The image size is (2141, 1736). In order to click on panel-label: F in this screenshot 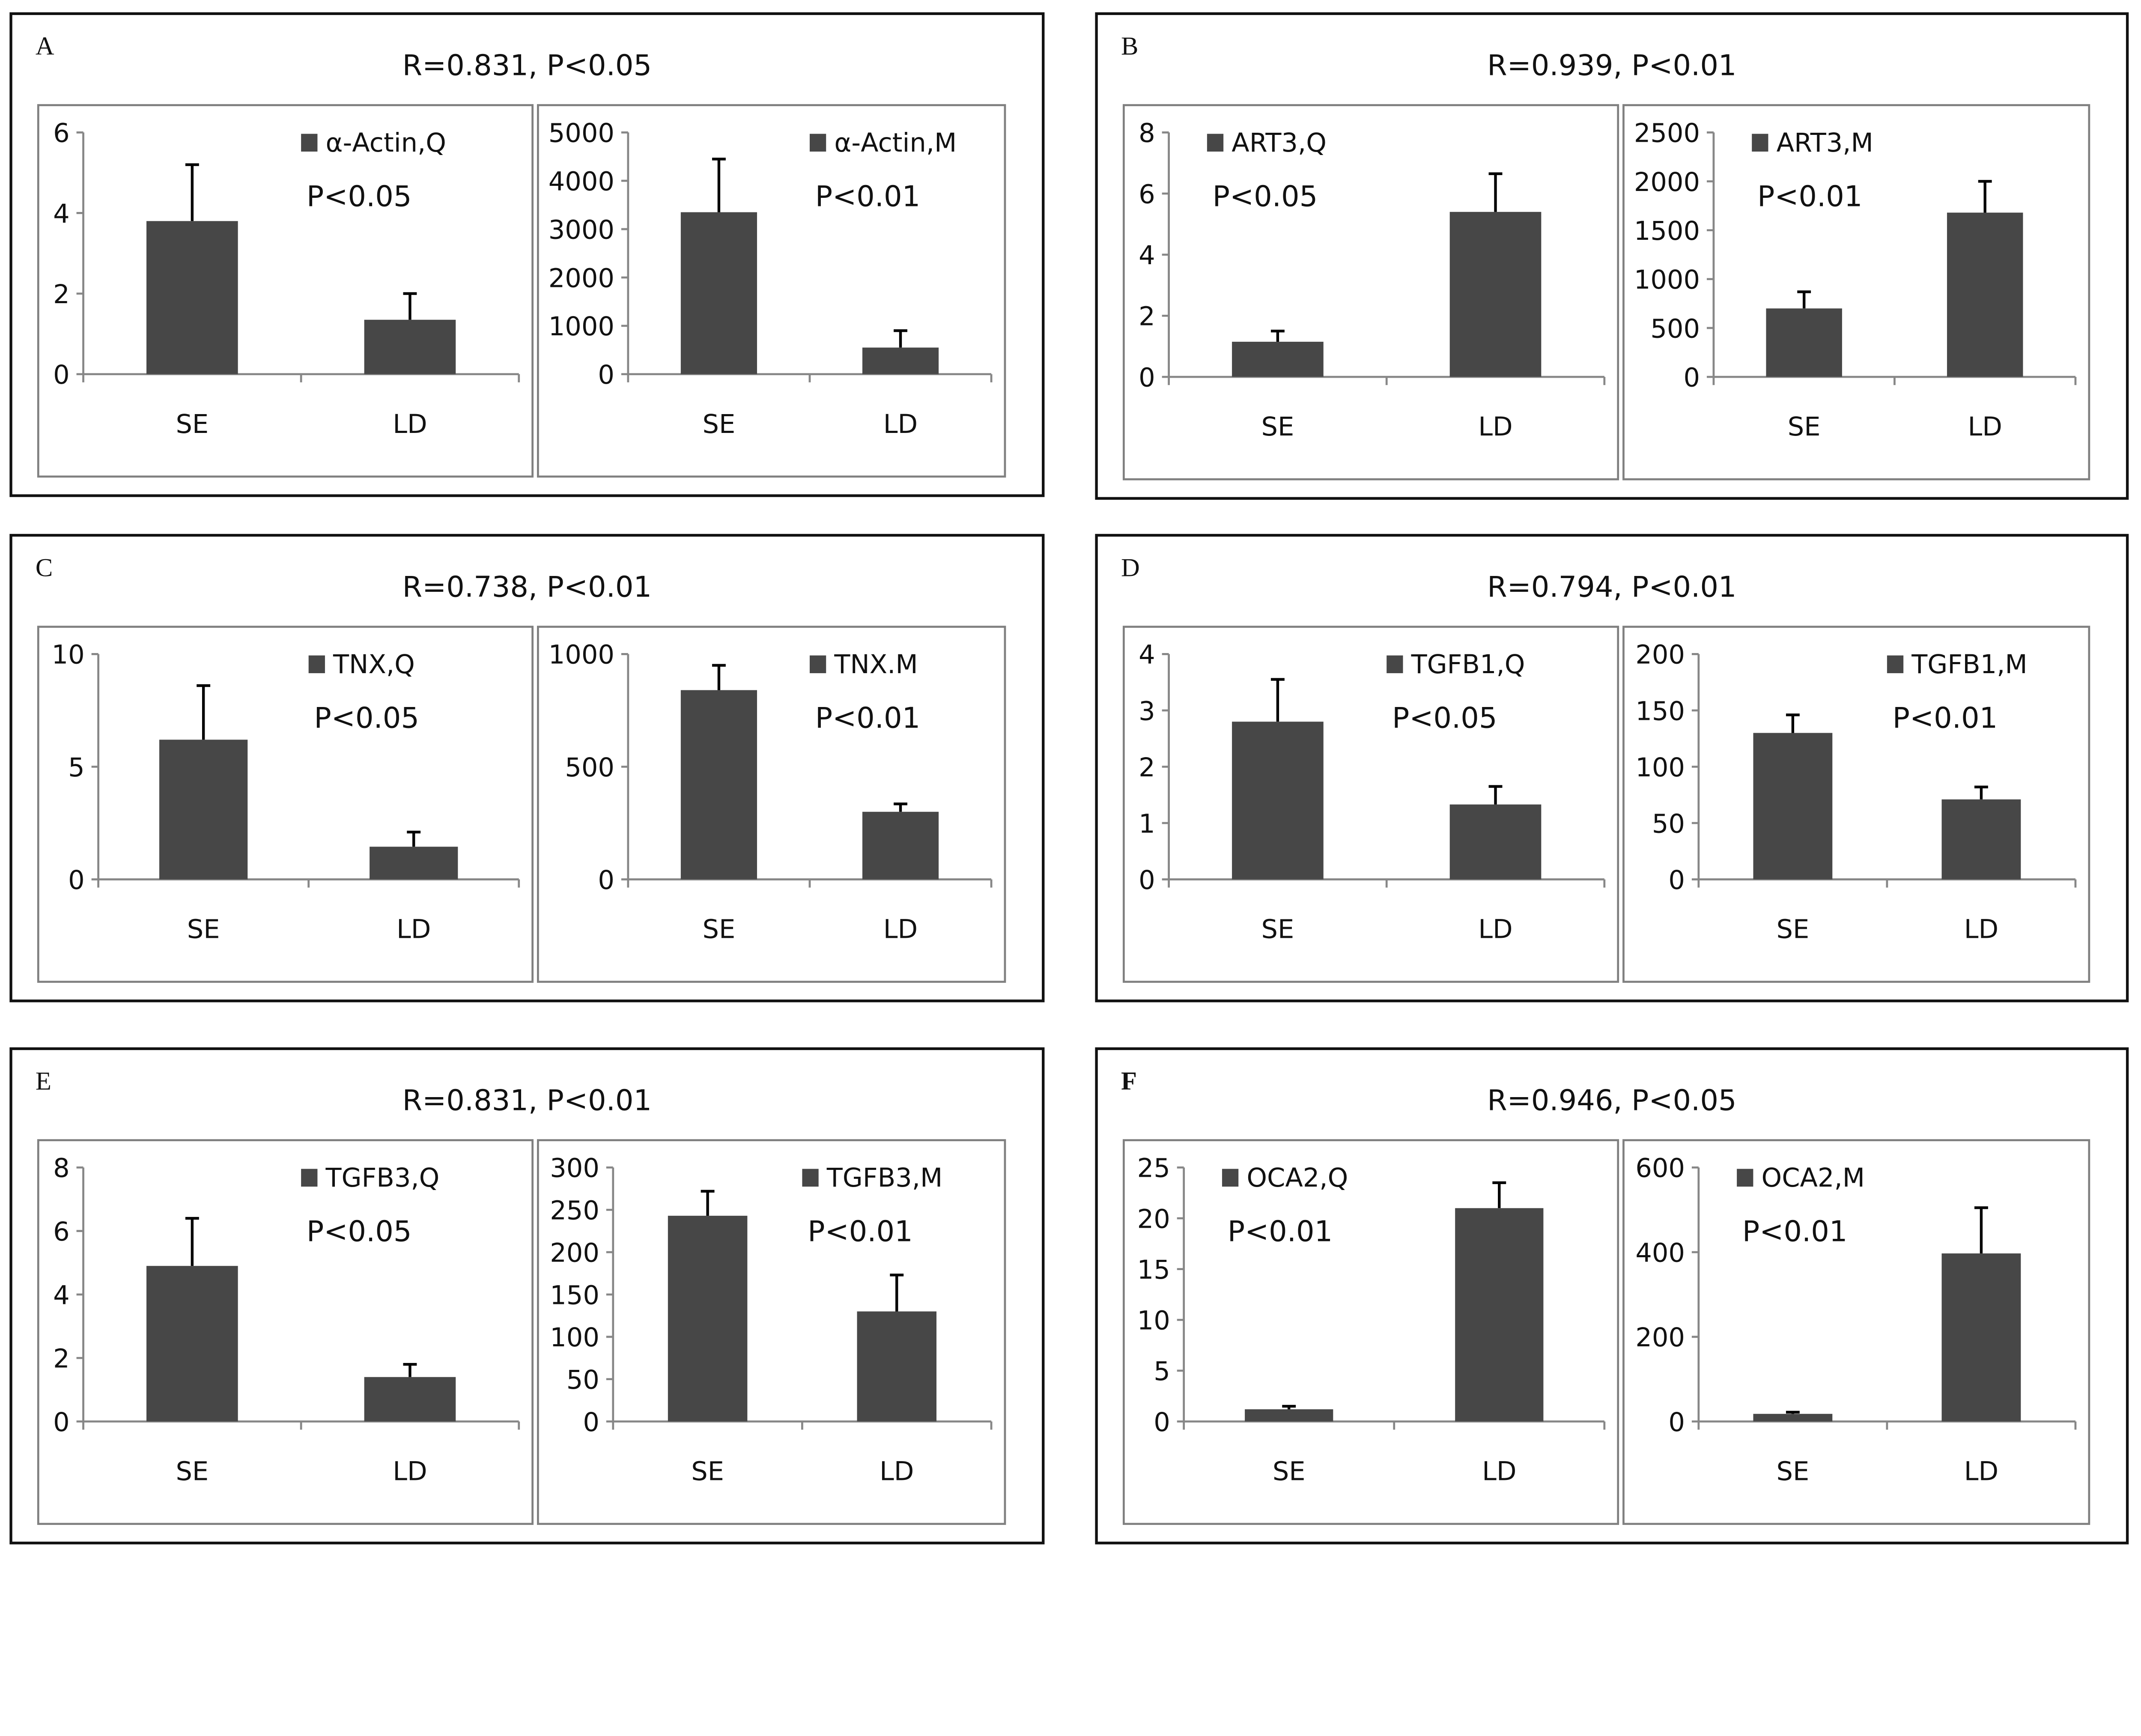, I will do `click(1129, 1081)`.